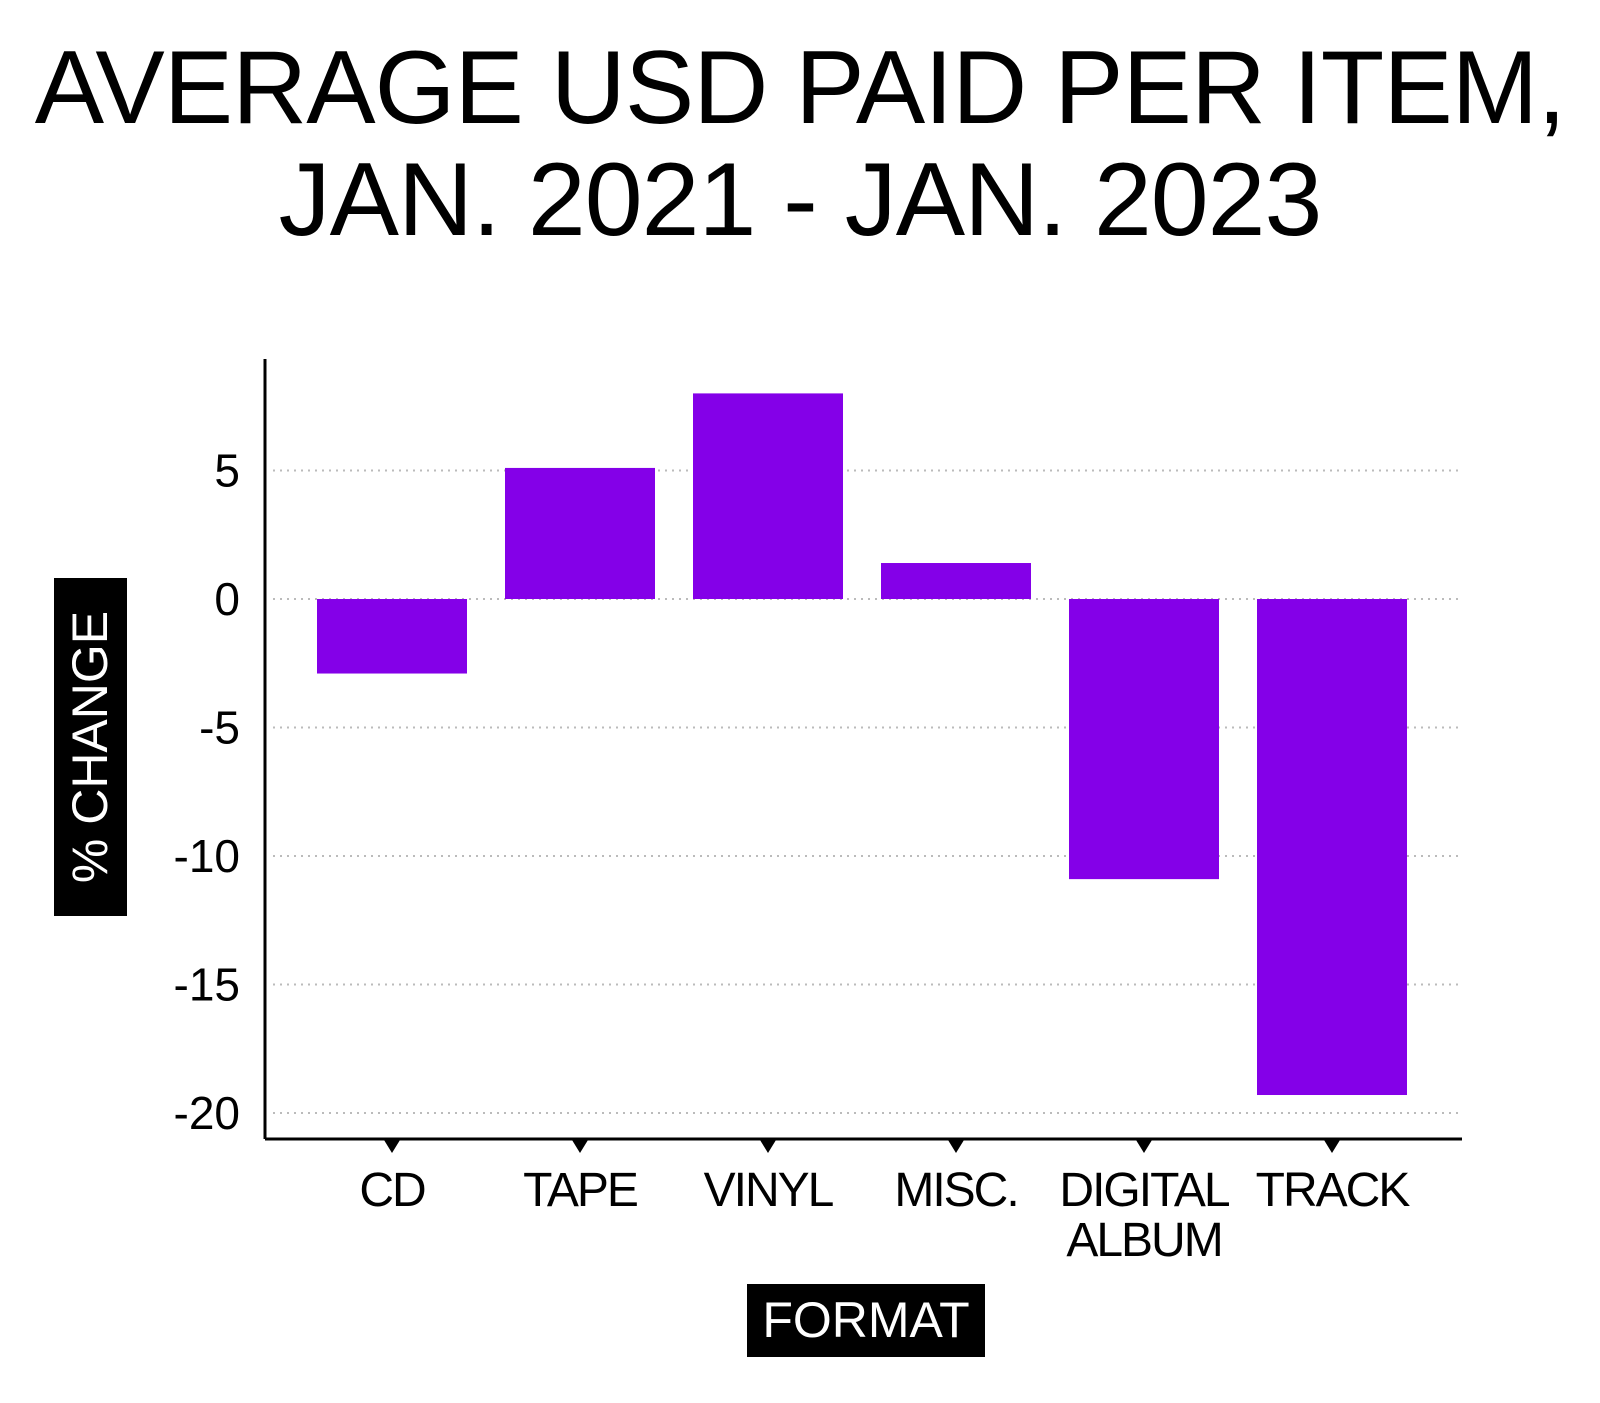 This screenshot has height=1403, width=1600. Describe the element at coordinates (1144, 739) in the screenshot. I see `bar-digital-album` at that location.